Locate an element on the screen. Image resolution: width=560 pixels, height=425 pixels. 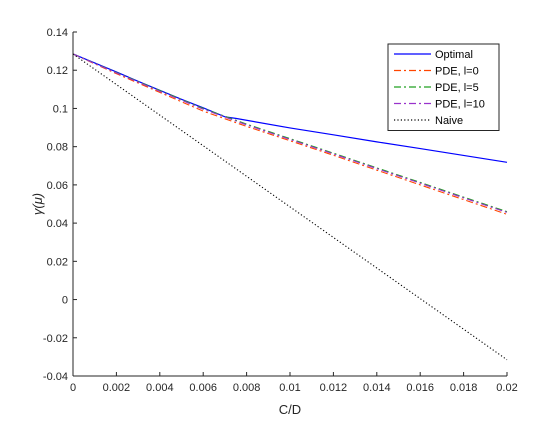
x-tick-label: 0.01 is located at coordinates (289, 388).